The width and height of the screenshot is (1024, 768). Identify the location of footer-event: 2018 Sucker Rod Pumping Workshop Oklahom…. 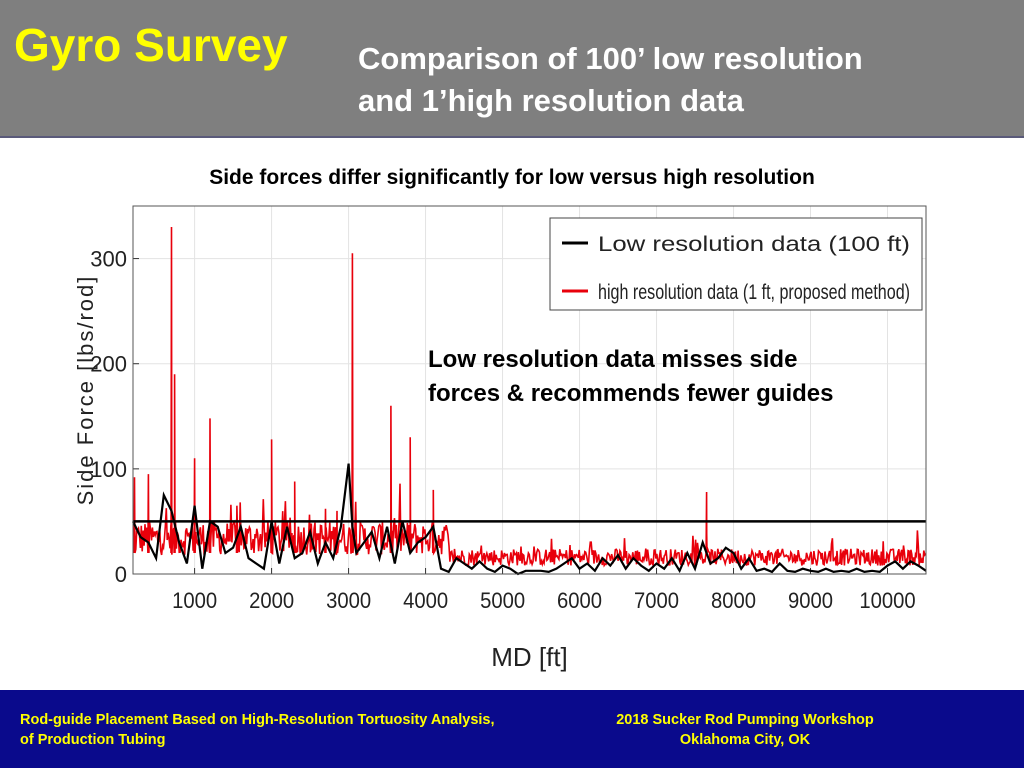
(745, 730).